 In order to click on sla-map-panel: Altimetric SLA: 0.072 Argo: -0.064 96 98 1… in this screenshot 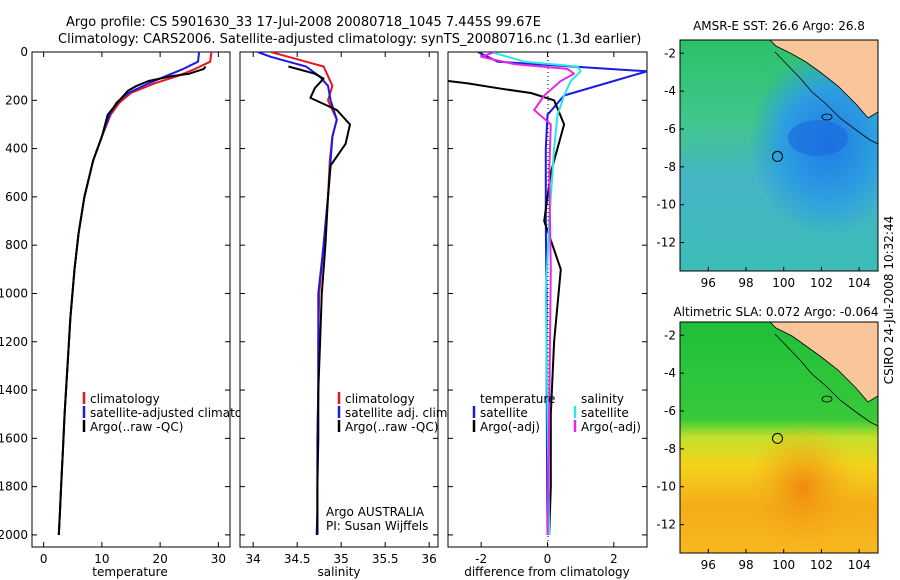, I will do `click(767, 438)`.